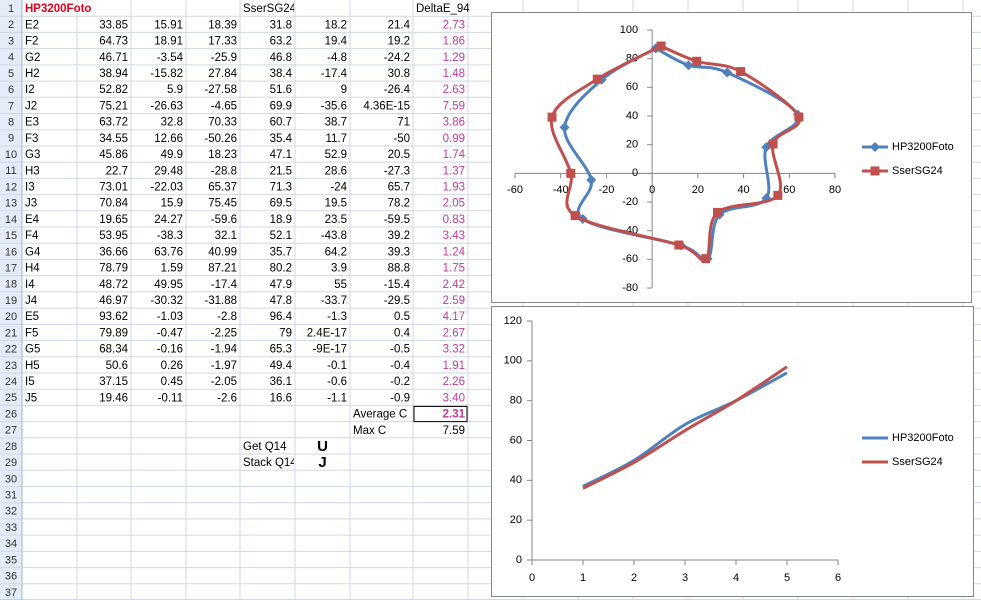  What do you see at coordinates (515, 190) in the screenshot?
I see `x-tick-label: -60` at bounding box center [515, 190].